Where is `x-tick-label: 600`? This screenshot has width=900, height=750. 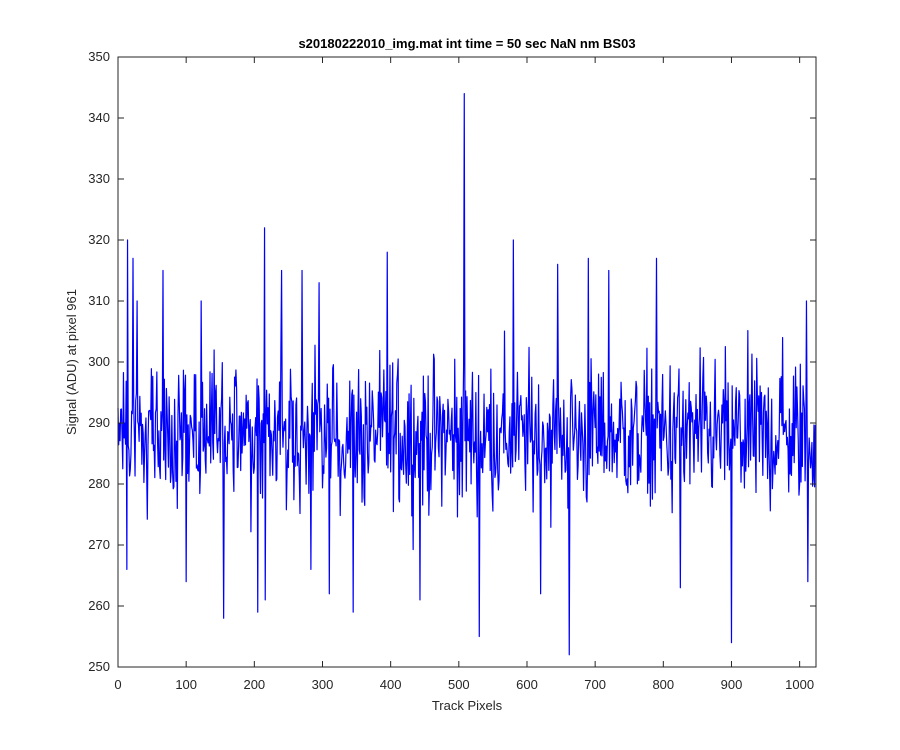
x-tick-label: 600 is located at coordinates (527, 684).